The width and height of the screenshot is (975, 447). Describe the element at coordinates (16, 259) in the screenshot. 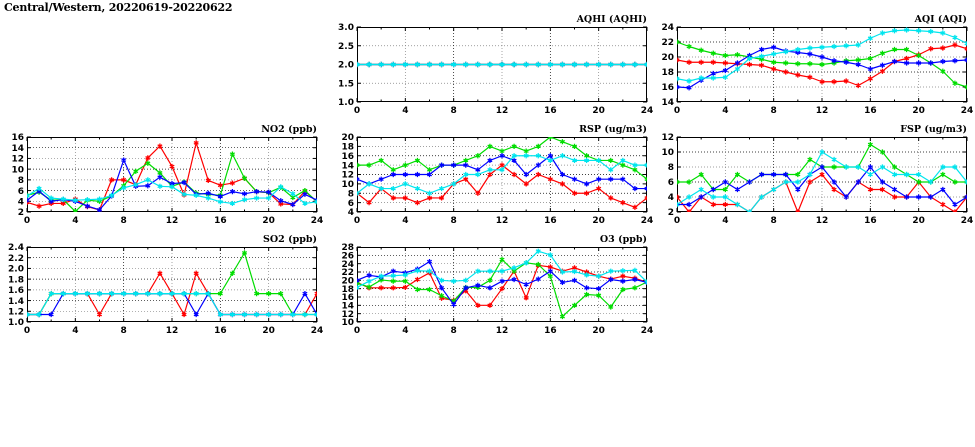

I see `svg-text: 2.2` at that location.